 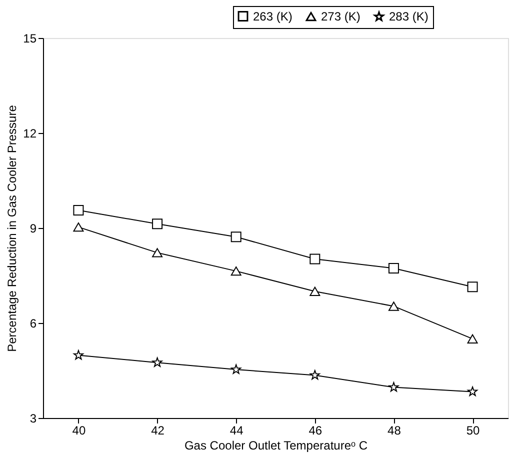 What do you see at coordinates (33, 323) in the screenshot?
I see `y-tick-label: 6` at bounding box center [33, 323].